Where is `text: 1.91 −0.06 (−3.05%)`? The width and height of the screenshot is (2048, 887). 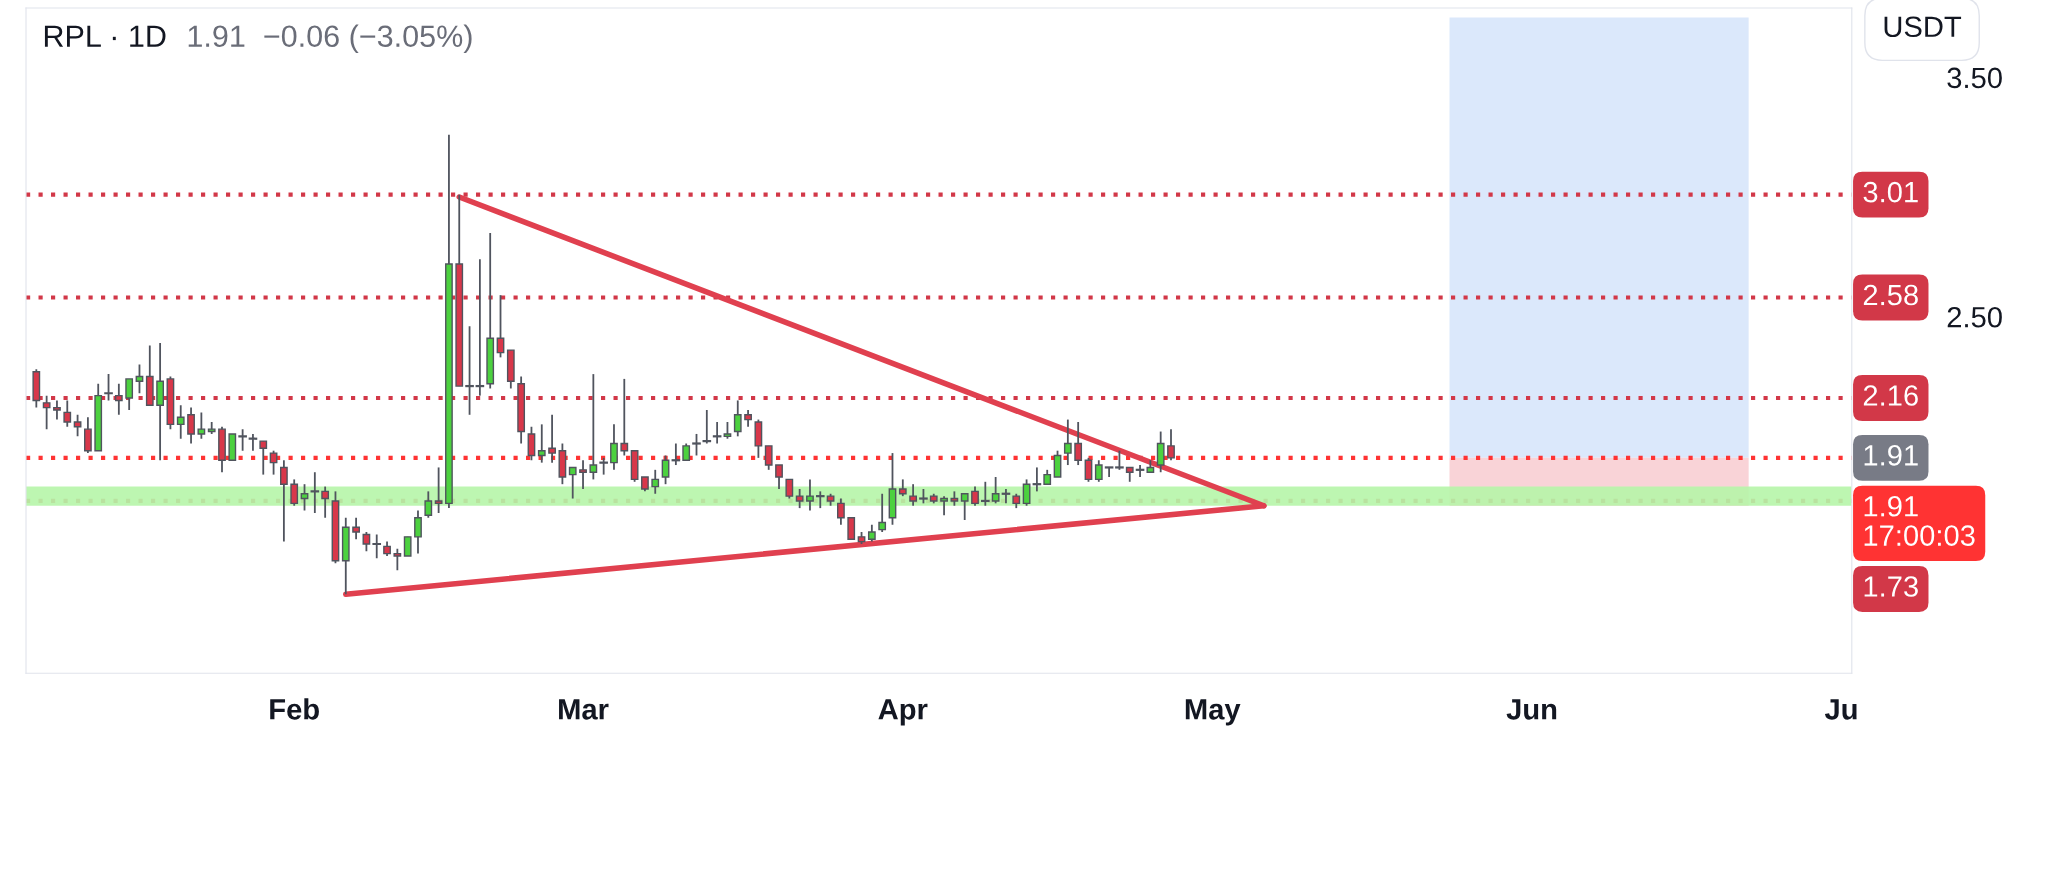 text: 1.91 −0.06 (−3.05%) is located at coordinates (330, 39).